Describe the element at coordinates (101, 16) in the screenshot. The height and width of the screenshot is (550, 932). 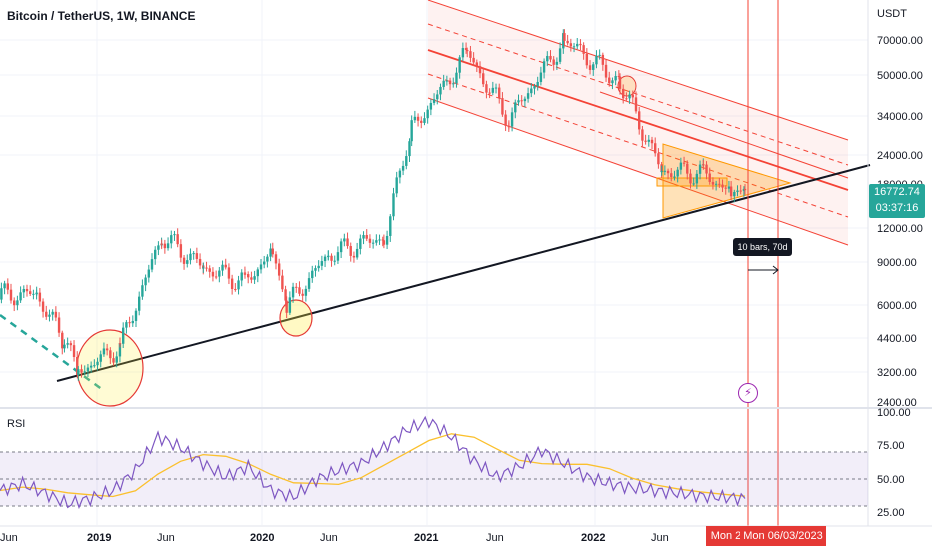
I see `chart-title: Bitcoin / TetherUS, 1W, BINANCE` at that location.